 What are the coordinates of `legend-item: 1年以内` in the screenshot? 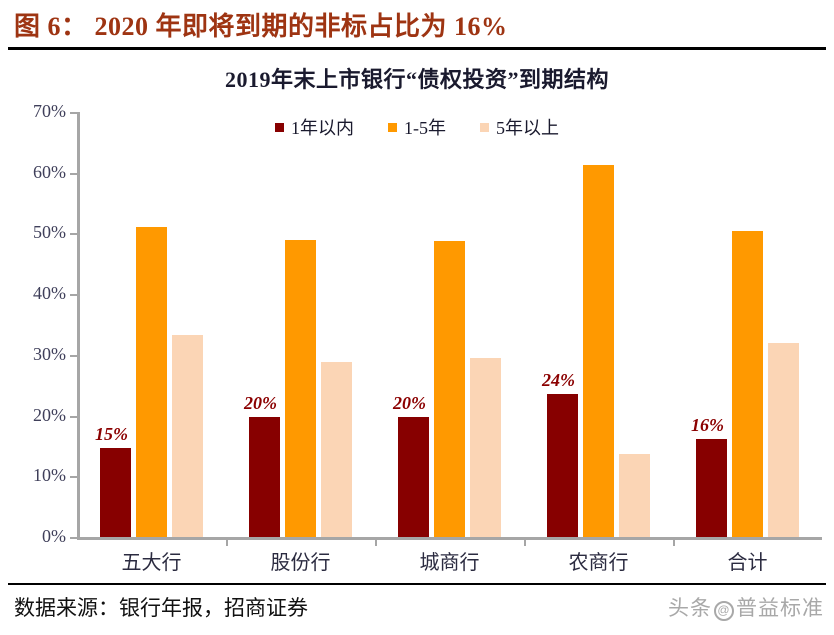 It's located at (314, 127).